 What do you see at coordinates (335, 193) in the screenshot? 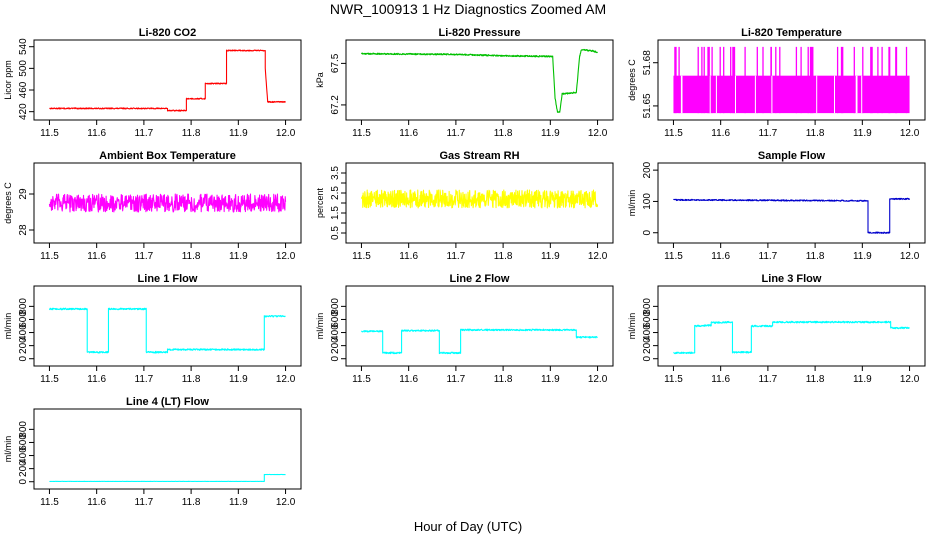
I see `y-tick-label: 2.5` at bounding box center [335, 193].